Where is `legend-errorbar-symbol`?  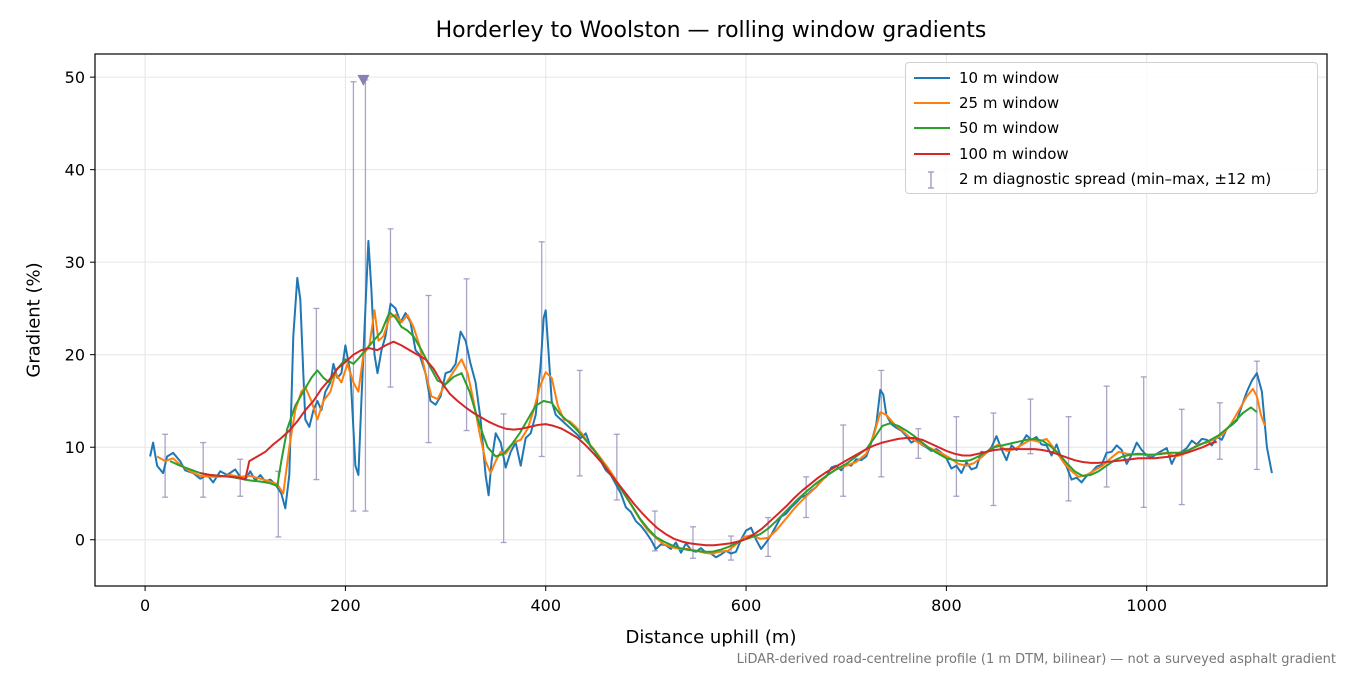
legend-errorbar-symbol is located at coordinates (931, 180).